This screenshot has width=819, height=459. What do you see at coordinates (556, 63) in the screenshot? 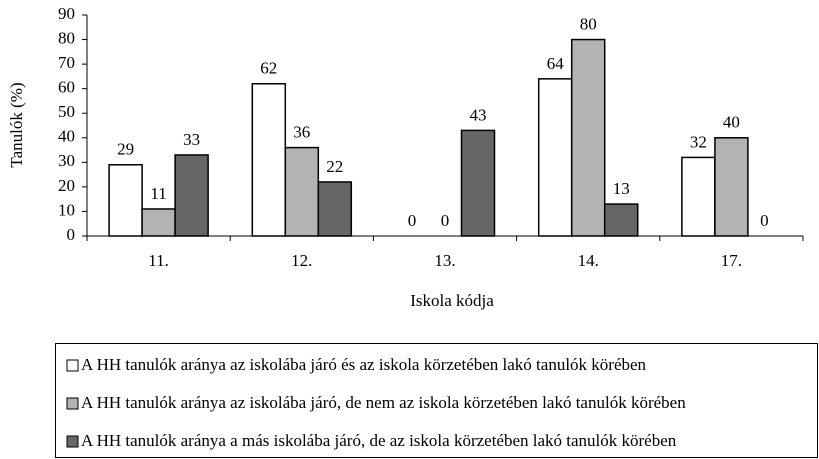
I see `data-label: 64` at bounding box center [556, 63].